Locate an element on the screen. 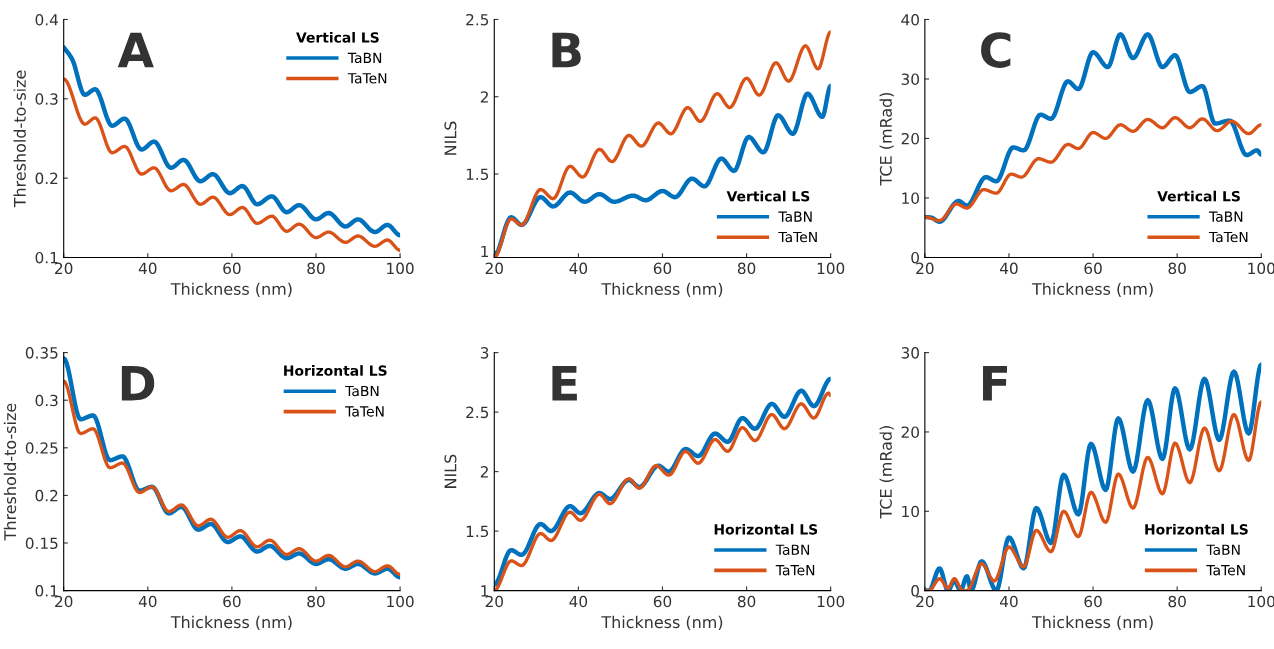 This screenshot has height=649, width=1274. annotation: A is located at coordinates (135, 50).